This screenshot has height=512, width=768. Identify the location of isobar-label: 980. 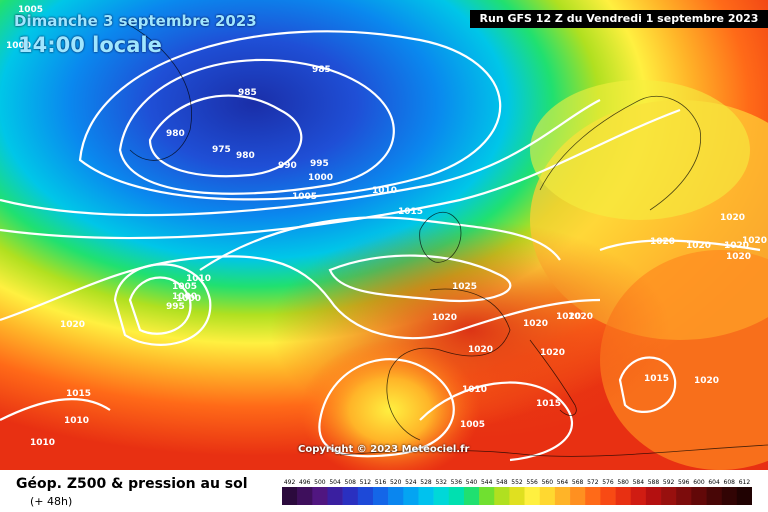
(175, 134).